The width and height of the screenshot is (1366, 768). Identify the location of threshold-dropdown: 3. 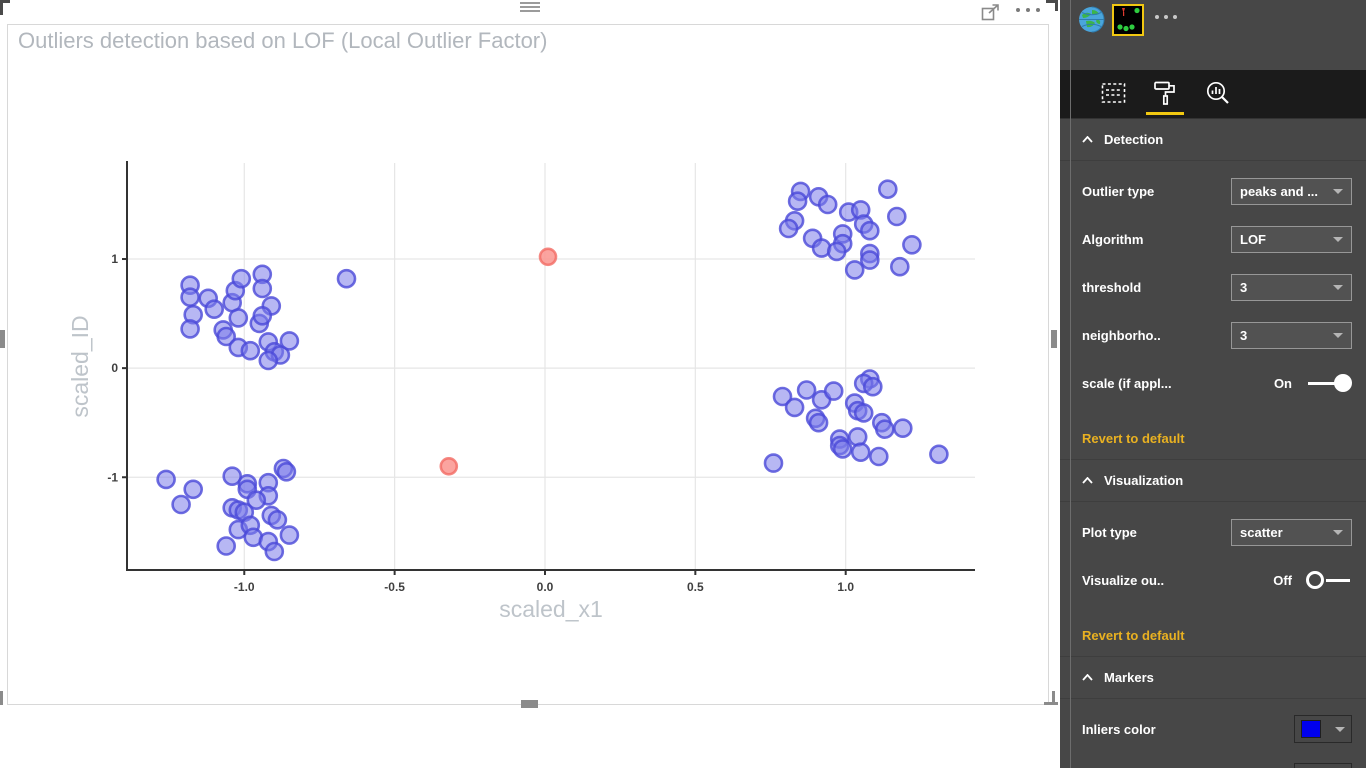
(1291, 287).